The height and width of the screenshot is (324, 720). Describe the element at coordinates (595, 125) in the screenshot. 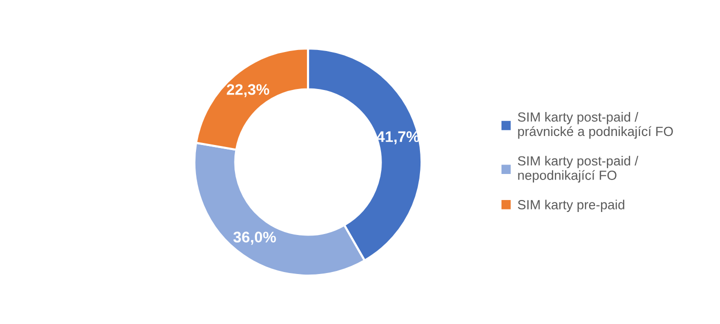

I see `legend-label: SIM karty post-paid / právnické a podnikající FO` at that location.